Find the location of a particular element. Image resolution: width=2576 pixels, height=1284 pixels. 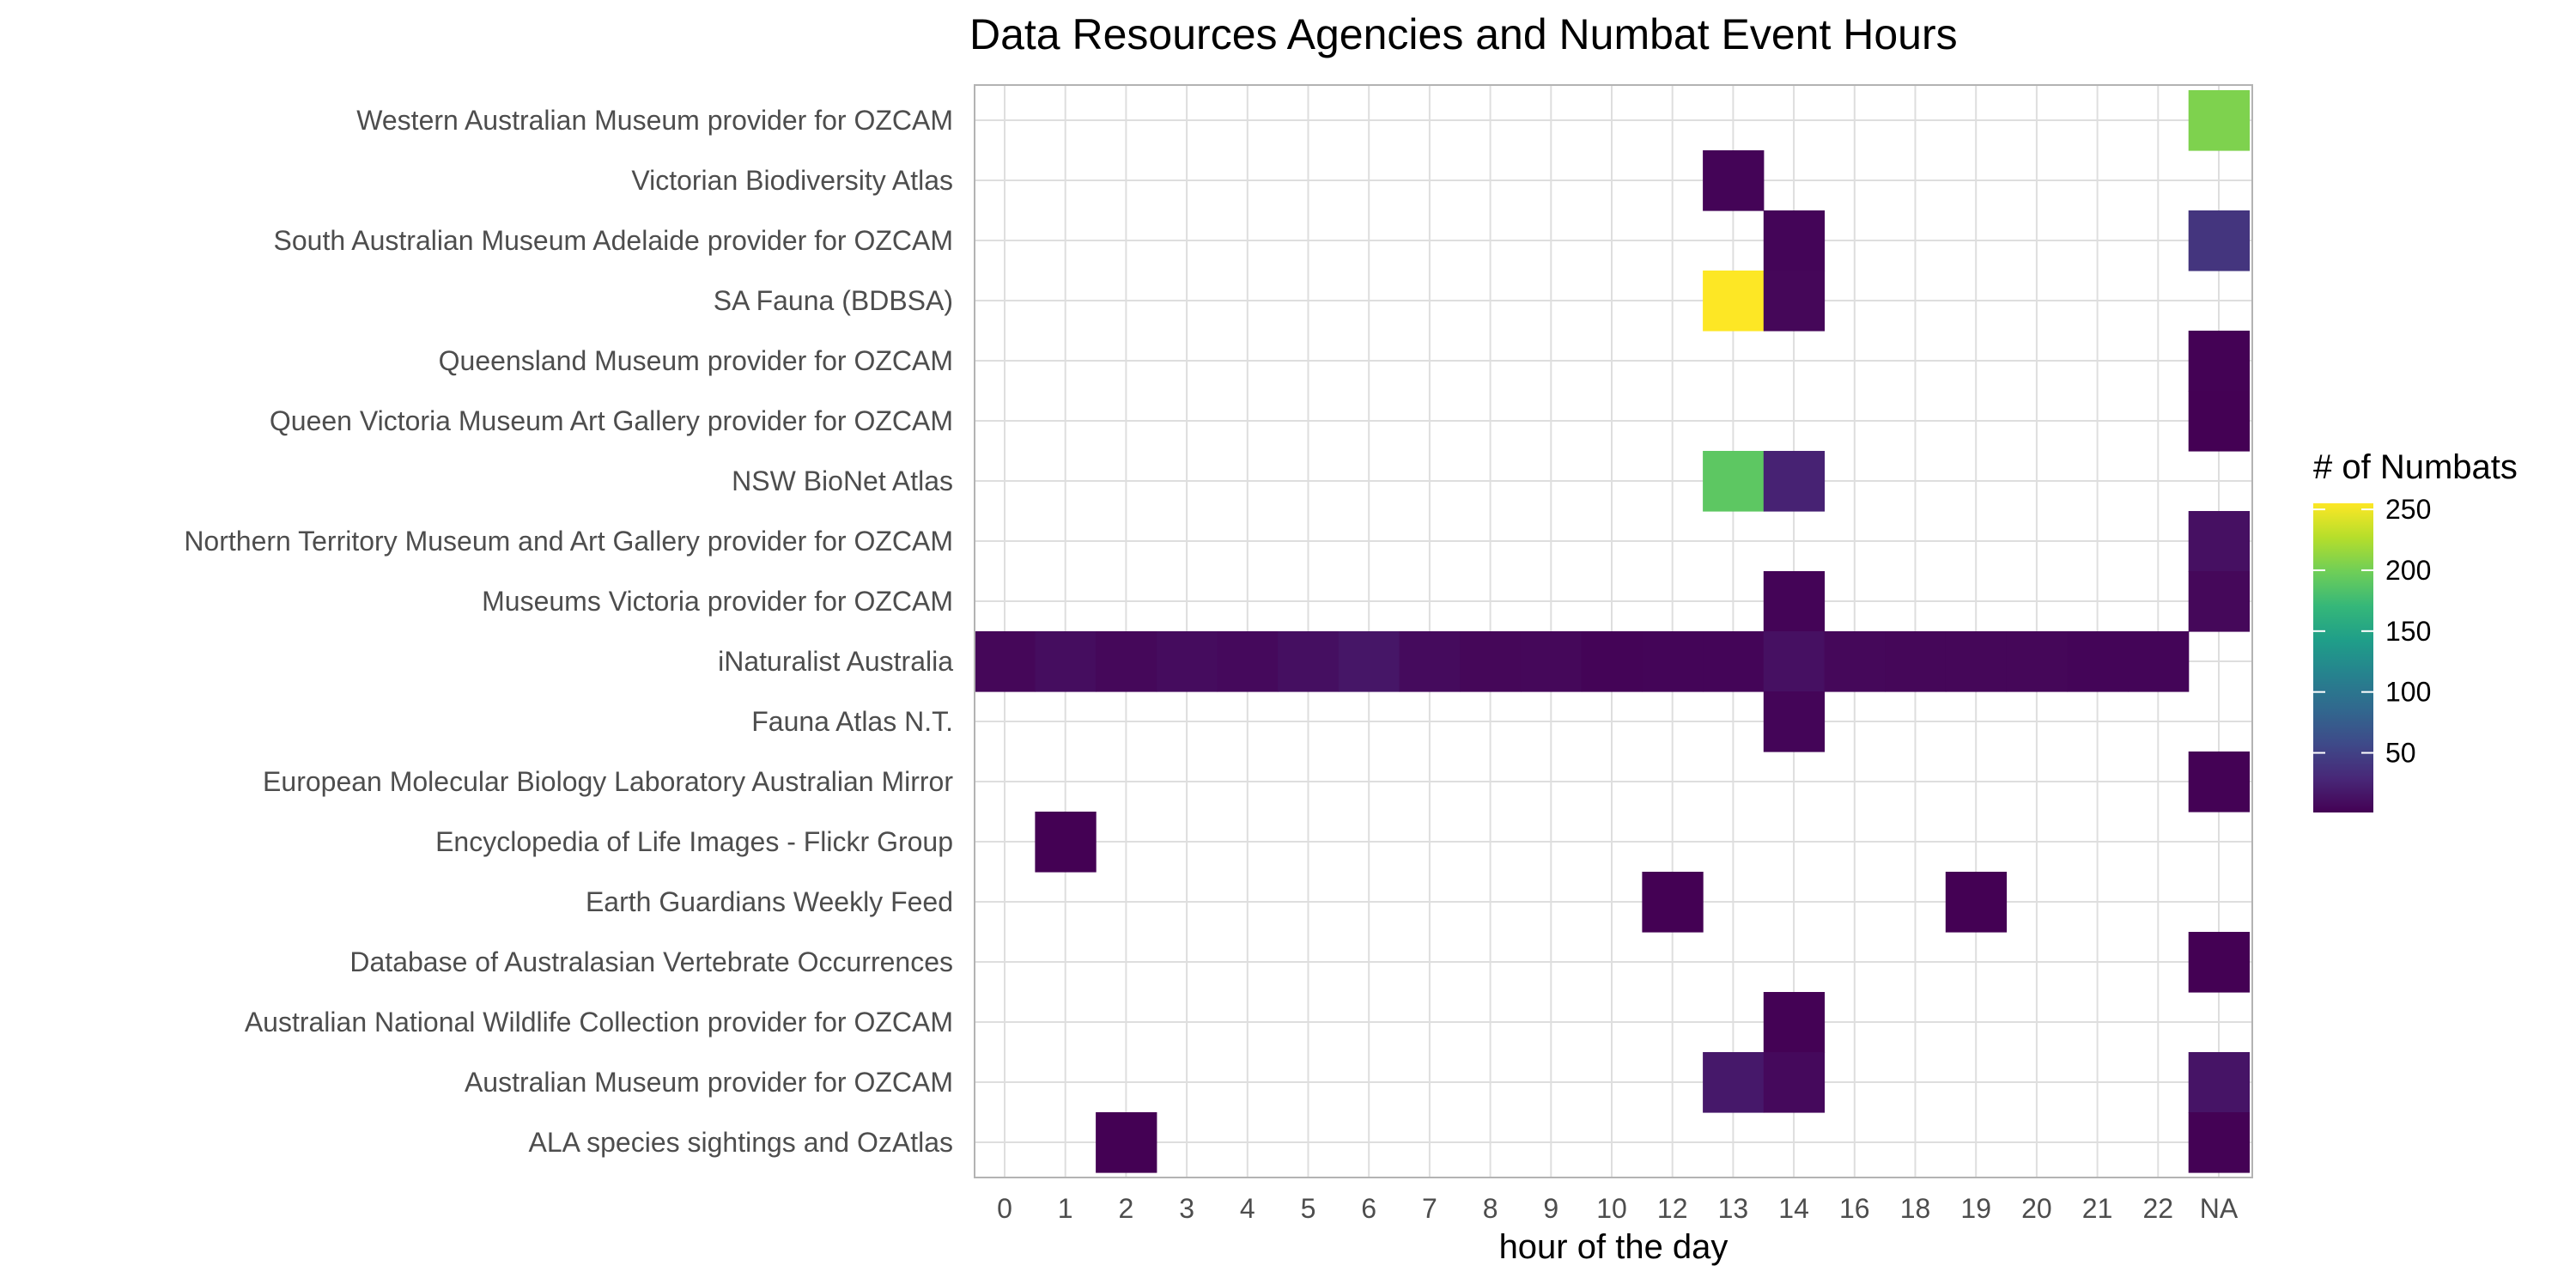

x-tick-label: NA is located at coordinates (2219, 1208).